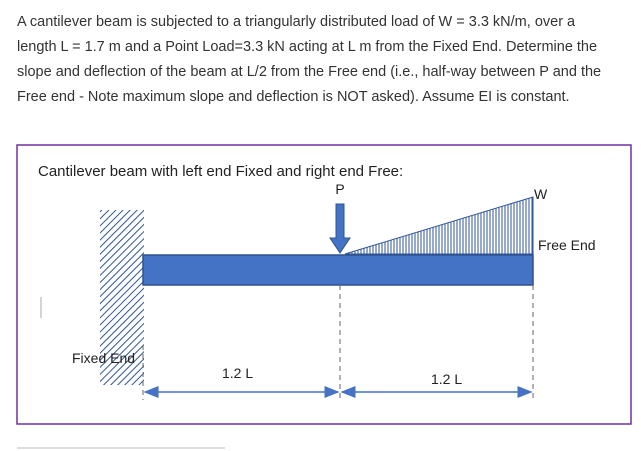 The height and width of the screenshot is (451, 641). I want to click on distributed-load-label: W, so click(541, 194).